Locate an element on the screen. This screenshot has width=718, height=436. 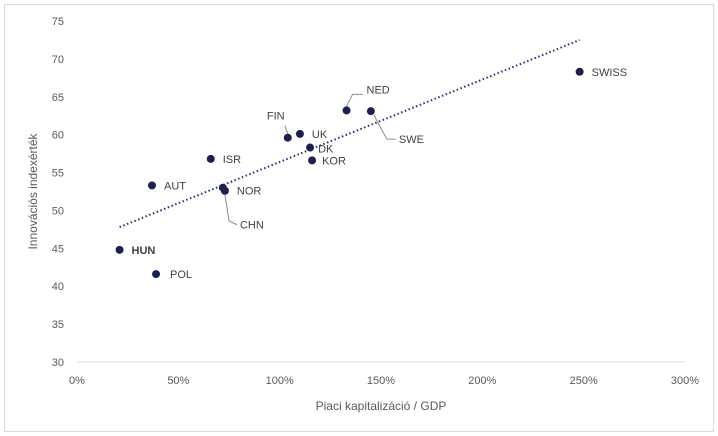
point-label-ned: NED is located at coordinates (378, 90).